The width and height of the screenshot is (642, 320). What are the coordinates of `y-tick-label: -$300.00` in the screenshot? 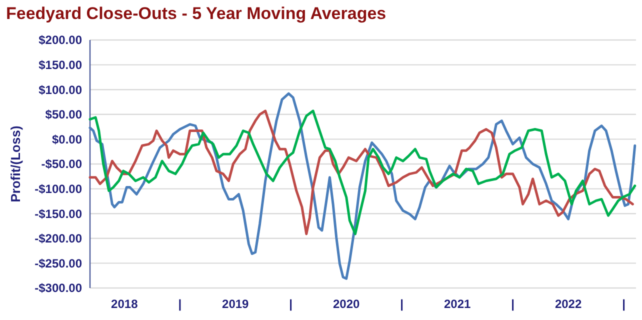 It's located at (58, 288).